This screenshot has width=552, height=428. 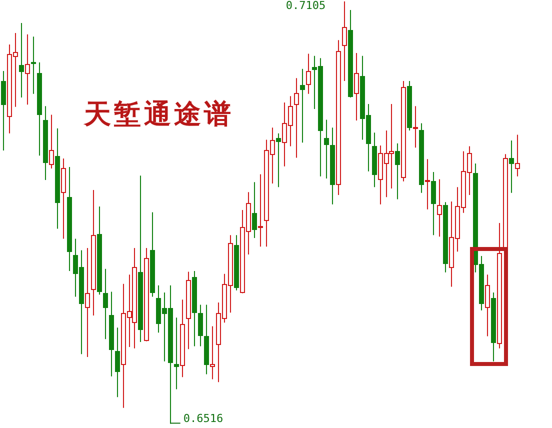 I want to click on text: 天堑通途谱, so click(x=159, y=115).